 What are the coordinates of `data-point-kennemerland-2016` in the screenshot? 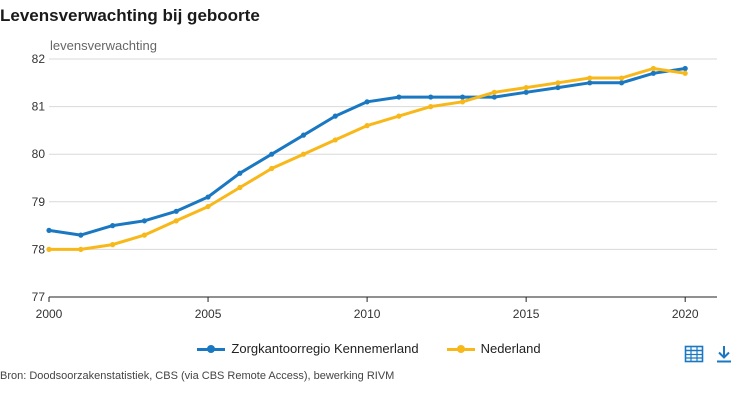 It's located at (558, 87).